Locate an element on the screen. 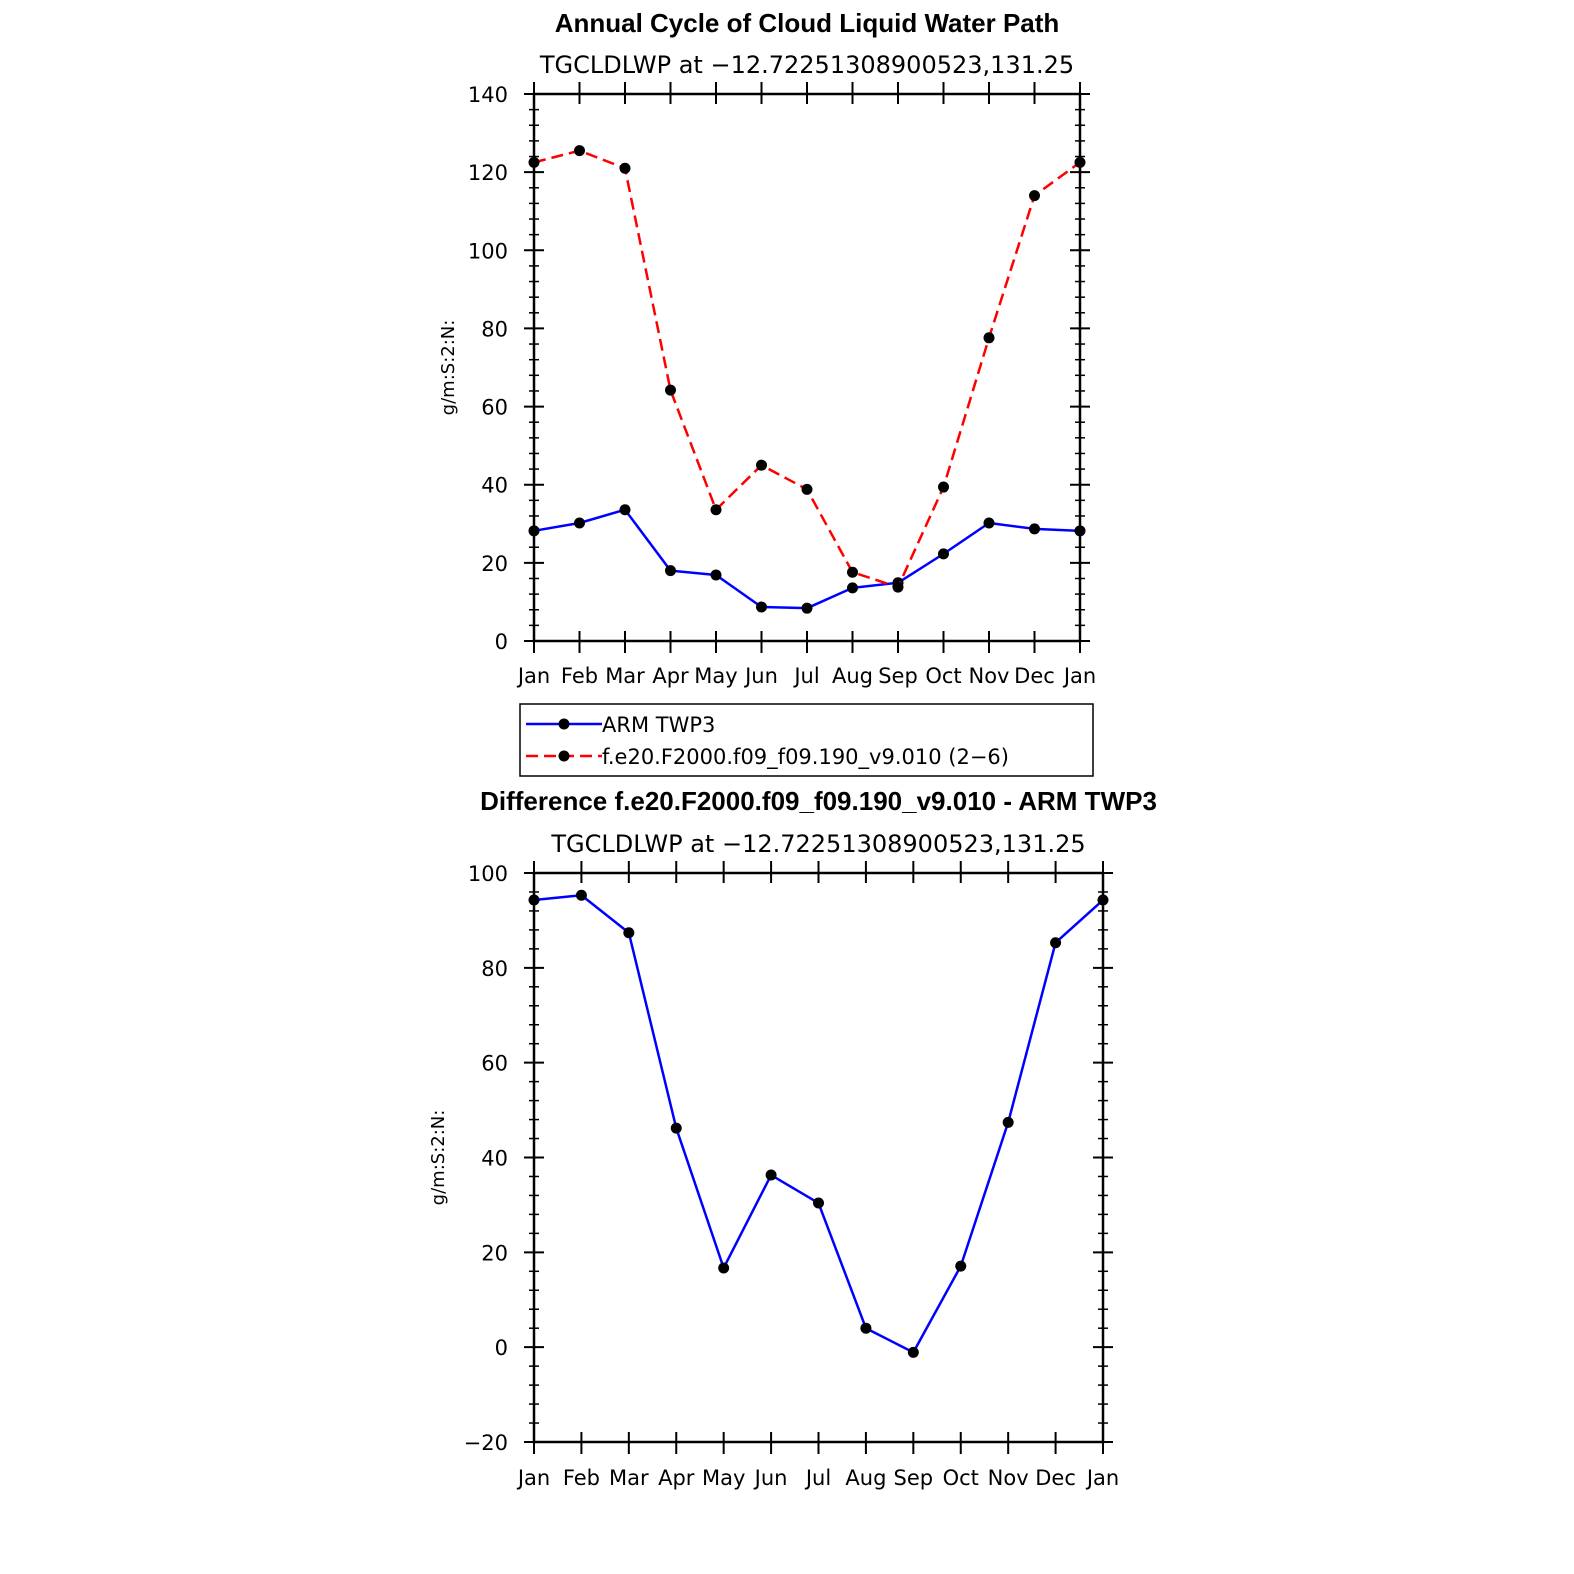 The image size is (1574, 1574). legend-box is located at coordinates (806, 740).